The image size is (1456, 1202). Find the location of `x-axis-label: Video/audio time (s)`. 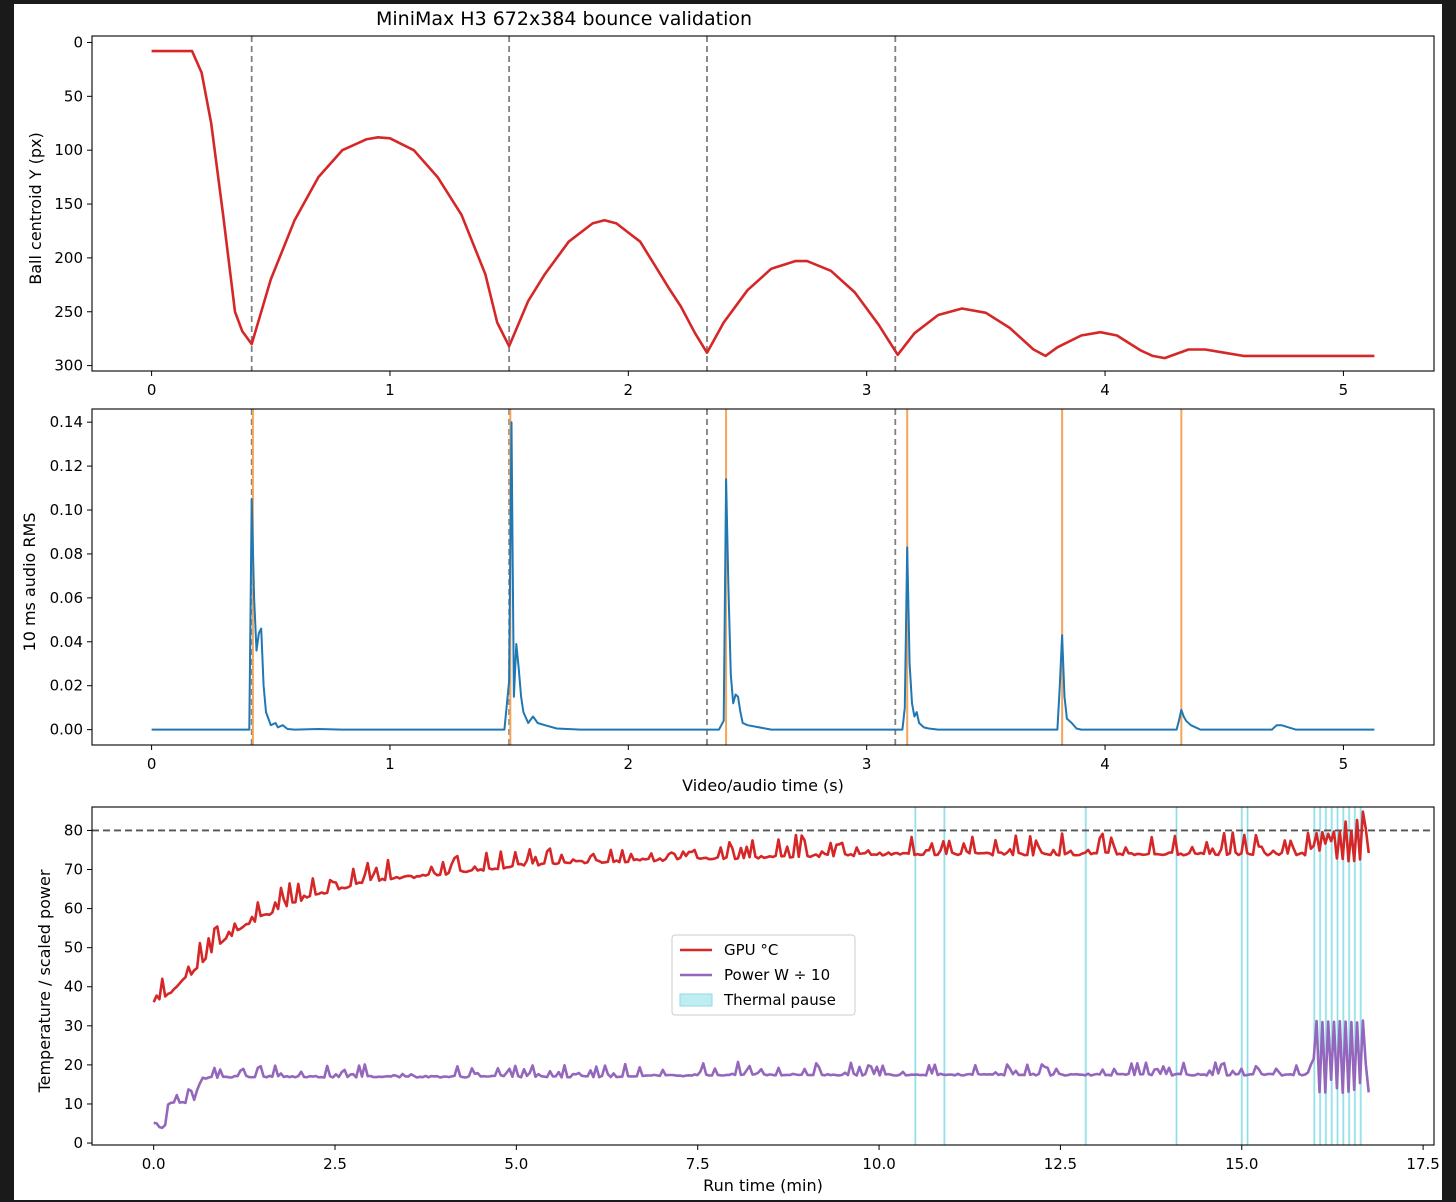

x-axis-label: Video/audio time (s) is located at coordinates (763, 785).